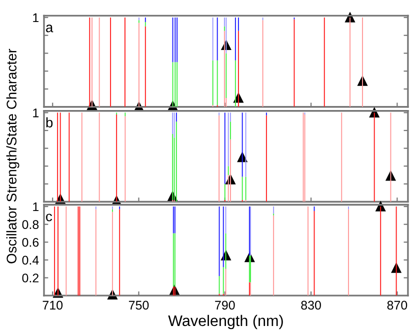  Describe the element at coordinates (49, 218) in the screenshot. I see `annotation: c` at that location.